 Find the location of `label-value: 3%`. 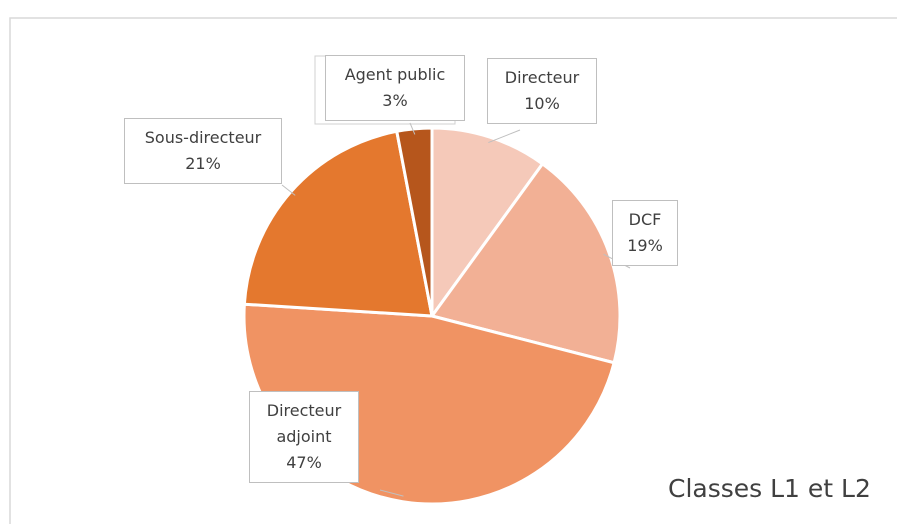

label-value: 3% is located at coordinates (395, 100).